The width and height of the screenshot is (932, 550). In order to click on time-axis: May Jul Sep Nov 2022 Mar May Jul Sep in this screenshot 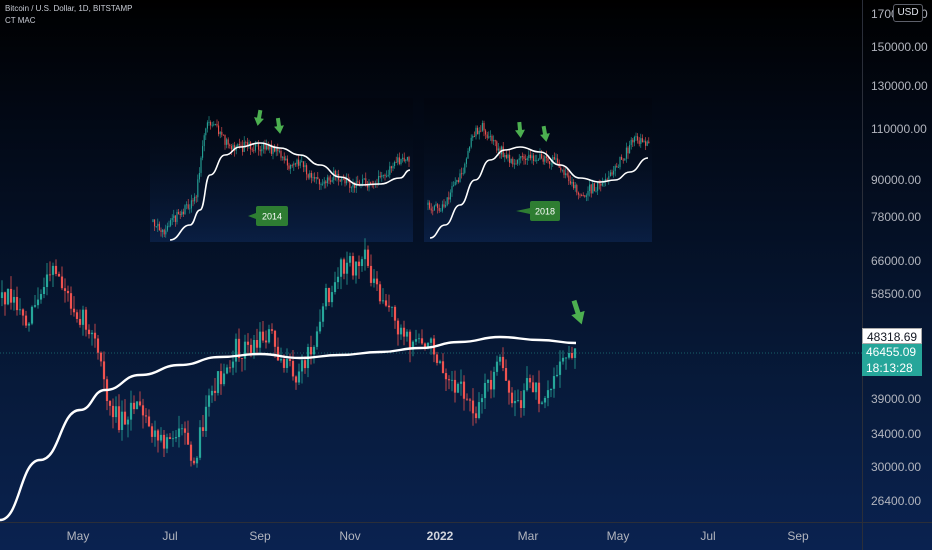, I will do `click(438, 536)`.